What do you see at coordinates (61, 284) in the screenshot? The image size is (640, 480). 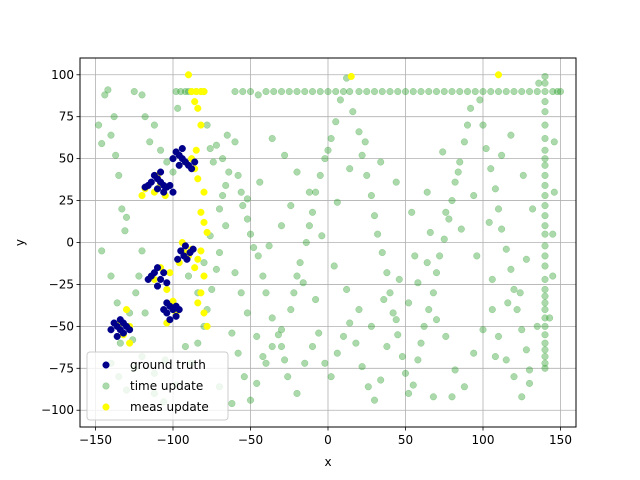 I see `y-tick-label: −25` at bounding box center [61, 284].